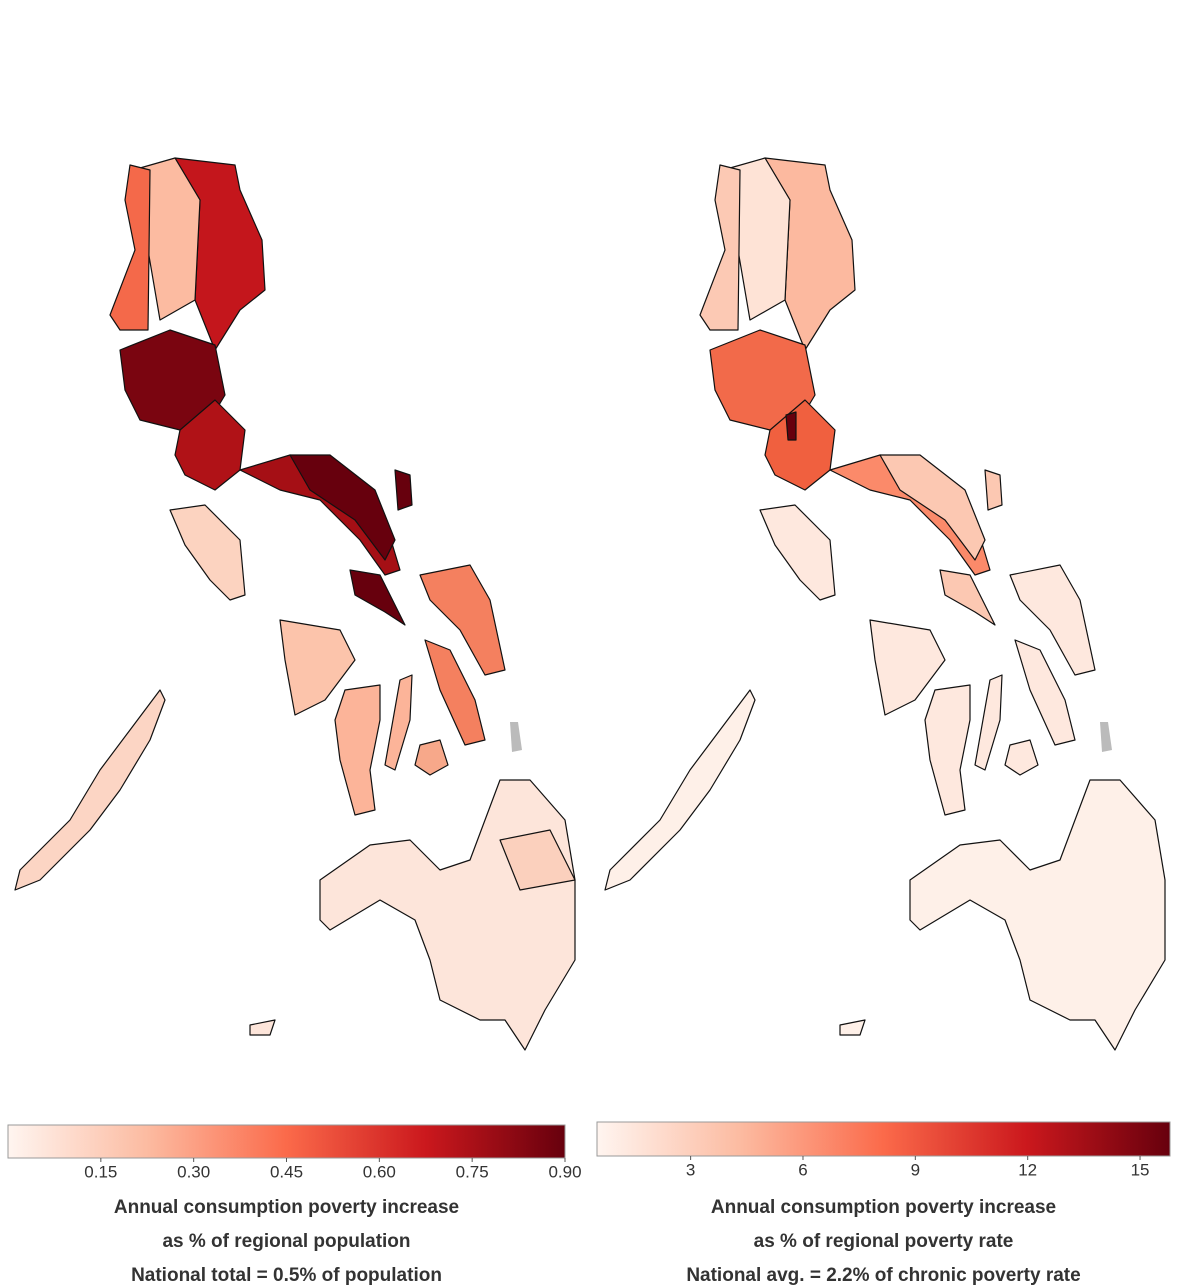 Image resolution: width=1179 pixels, height=1287 pixels. What do you see at coordinates (915, 1169) in the screenshot?
I see `tick-label: 9` at bounding box center [915, 1169].